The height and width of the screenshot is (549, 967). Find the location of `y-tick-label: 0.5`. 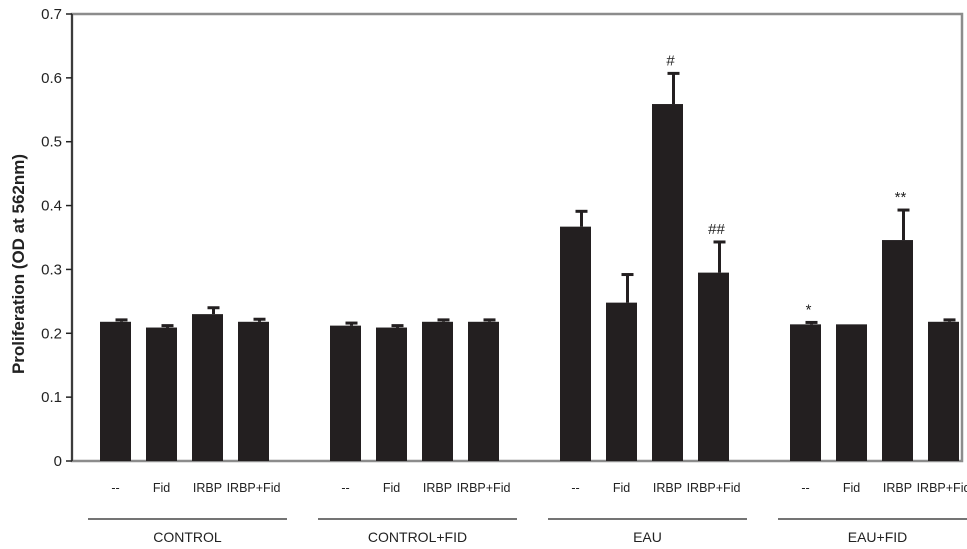

y-tick-label: 0.5 is located at coordinates (51, 142).